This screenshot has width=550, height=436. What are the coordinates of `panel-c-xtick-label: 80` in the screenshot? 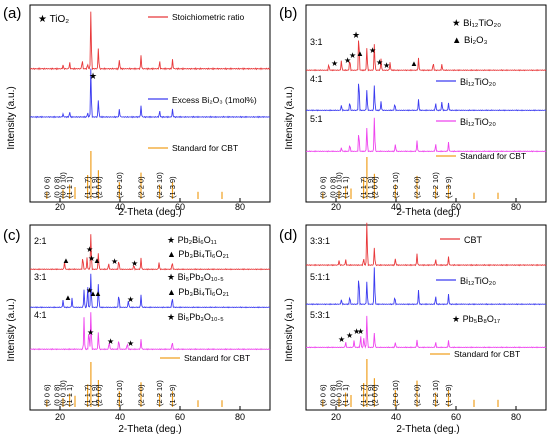 It's located at (240, 417).